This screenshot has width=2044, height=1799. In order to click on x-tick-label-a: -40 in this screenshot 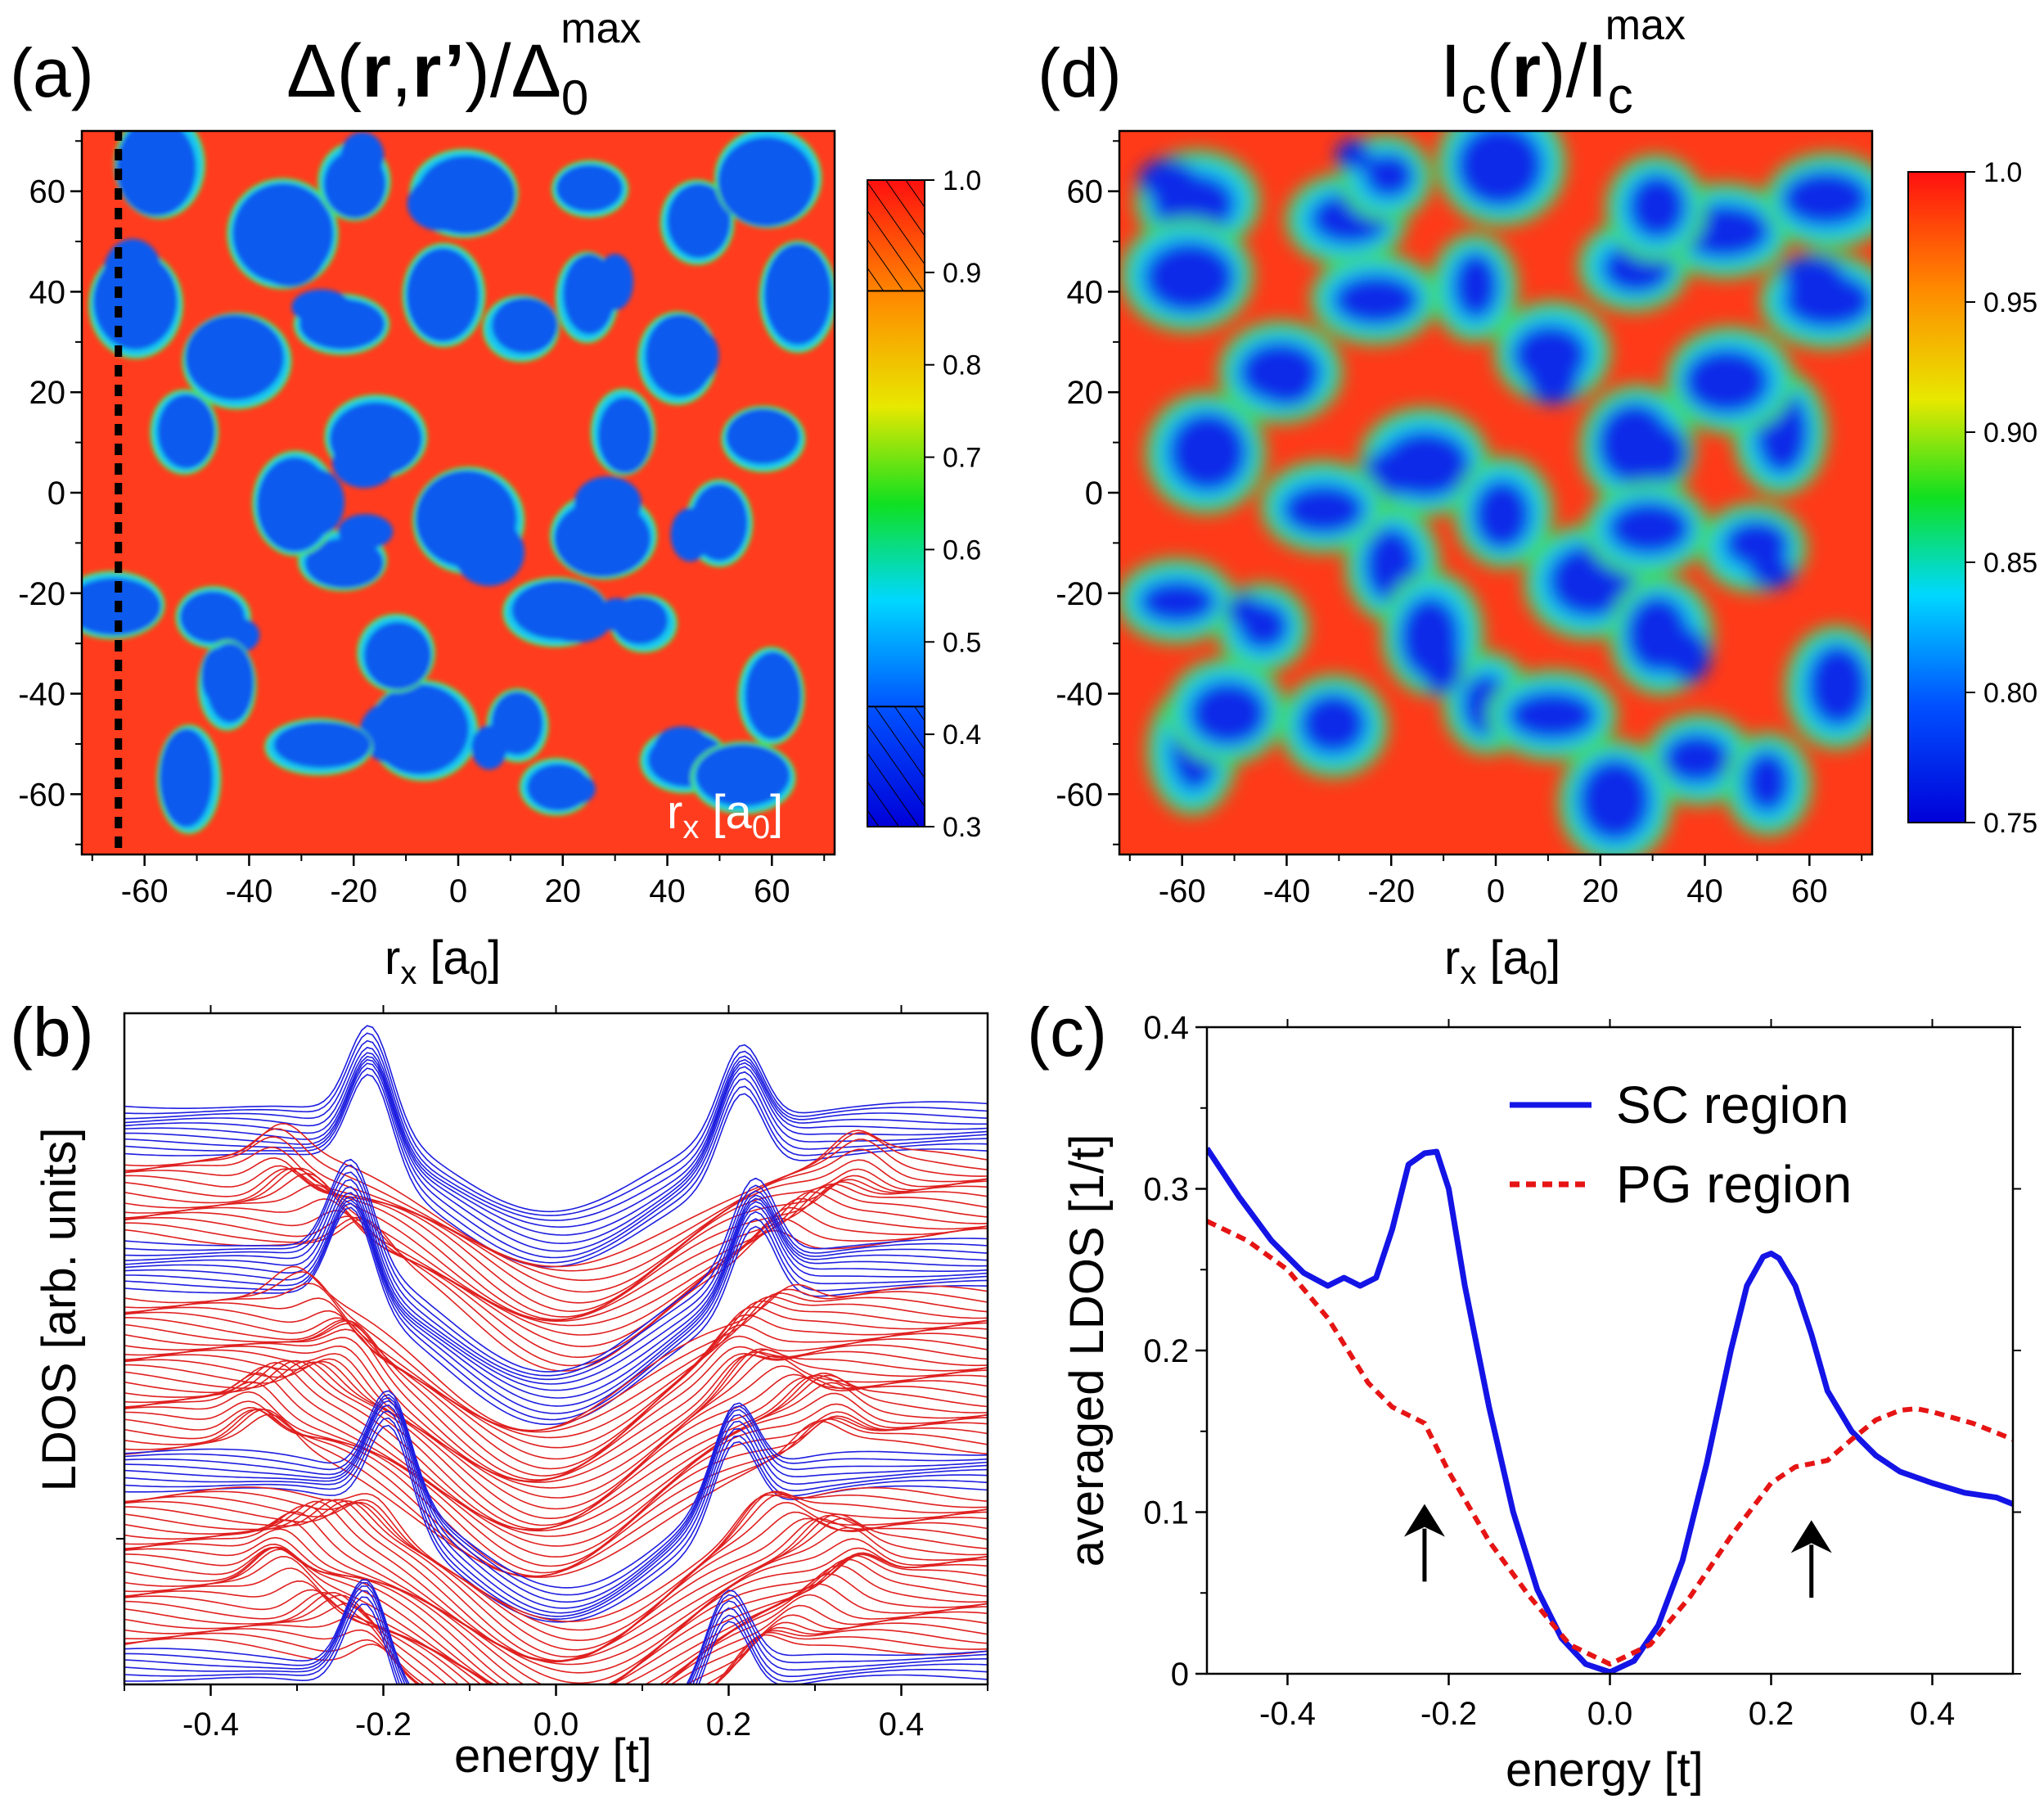, I will do `click(249, 891)`.